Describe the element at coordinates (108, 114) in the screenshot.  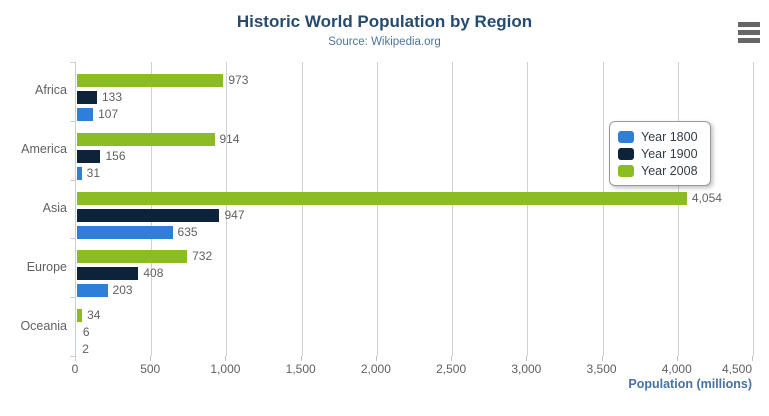
I see `data-label: 107` at that location.